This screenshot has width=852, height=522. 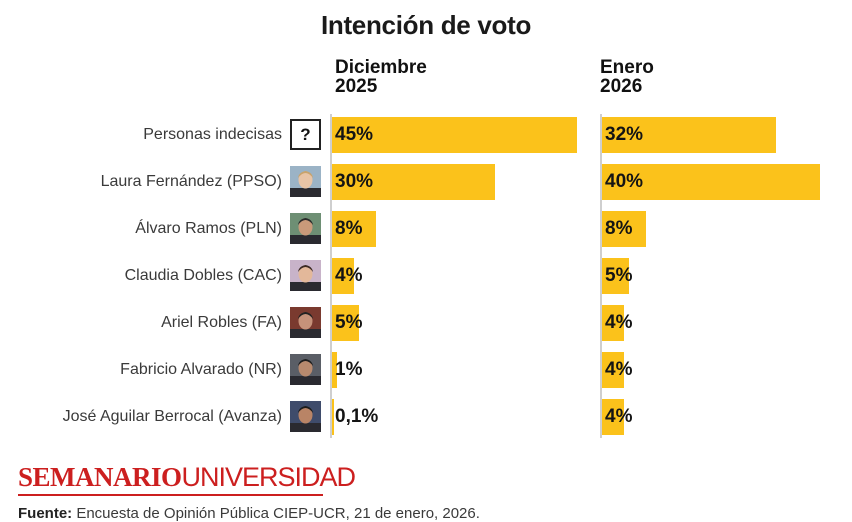 What do you see at coordinates (203, 275) in the screenshot?
I see `category-label: Claudia Dobles (CAC)` at bounding box center [203, 275].